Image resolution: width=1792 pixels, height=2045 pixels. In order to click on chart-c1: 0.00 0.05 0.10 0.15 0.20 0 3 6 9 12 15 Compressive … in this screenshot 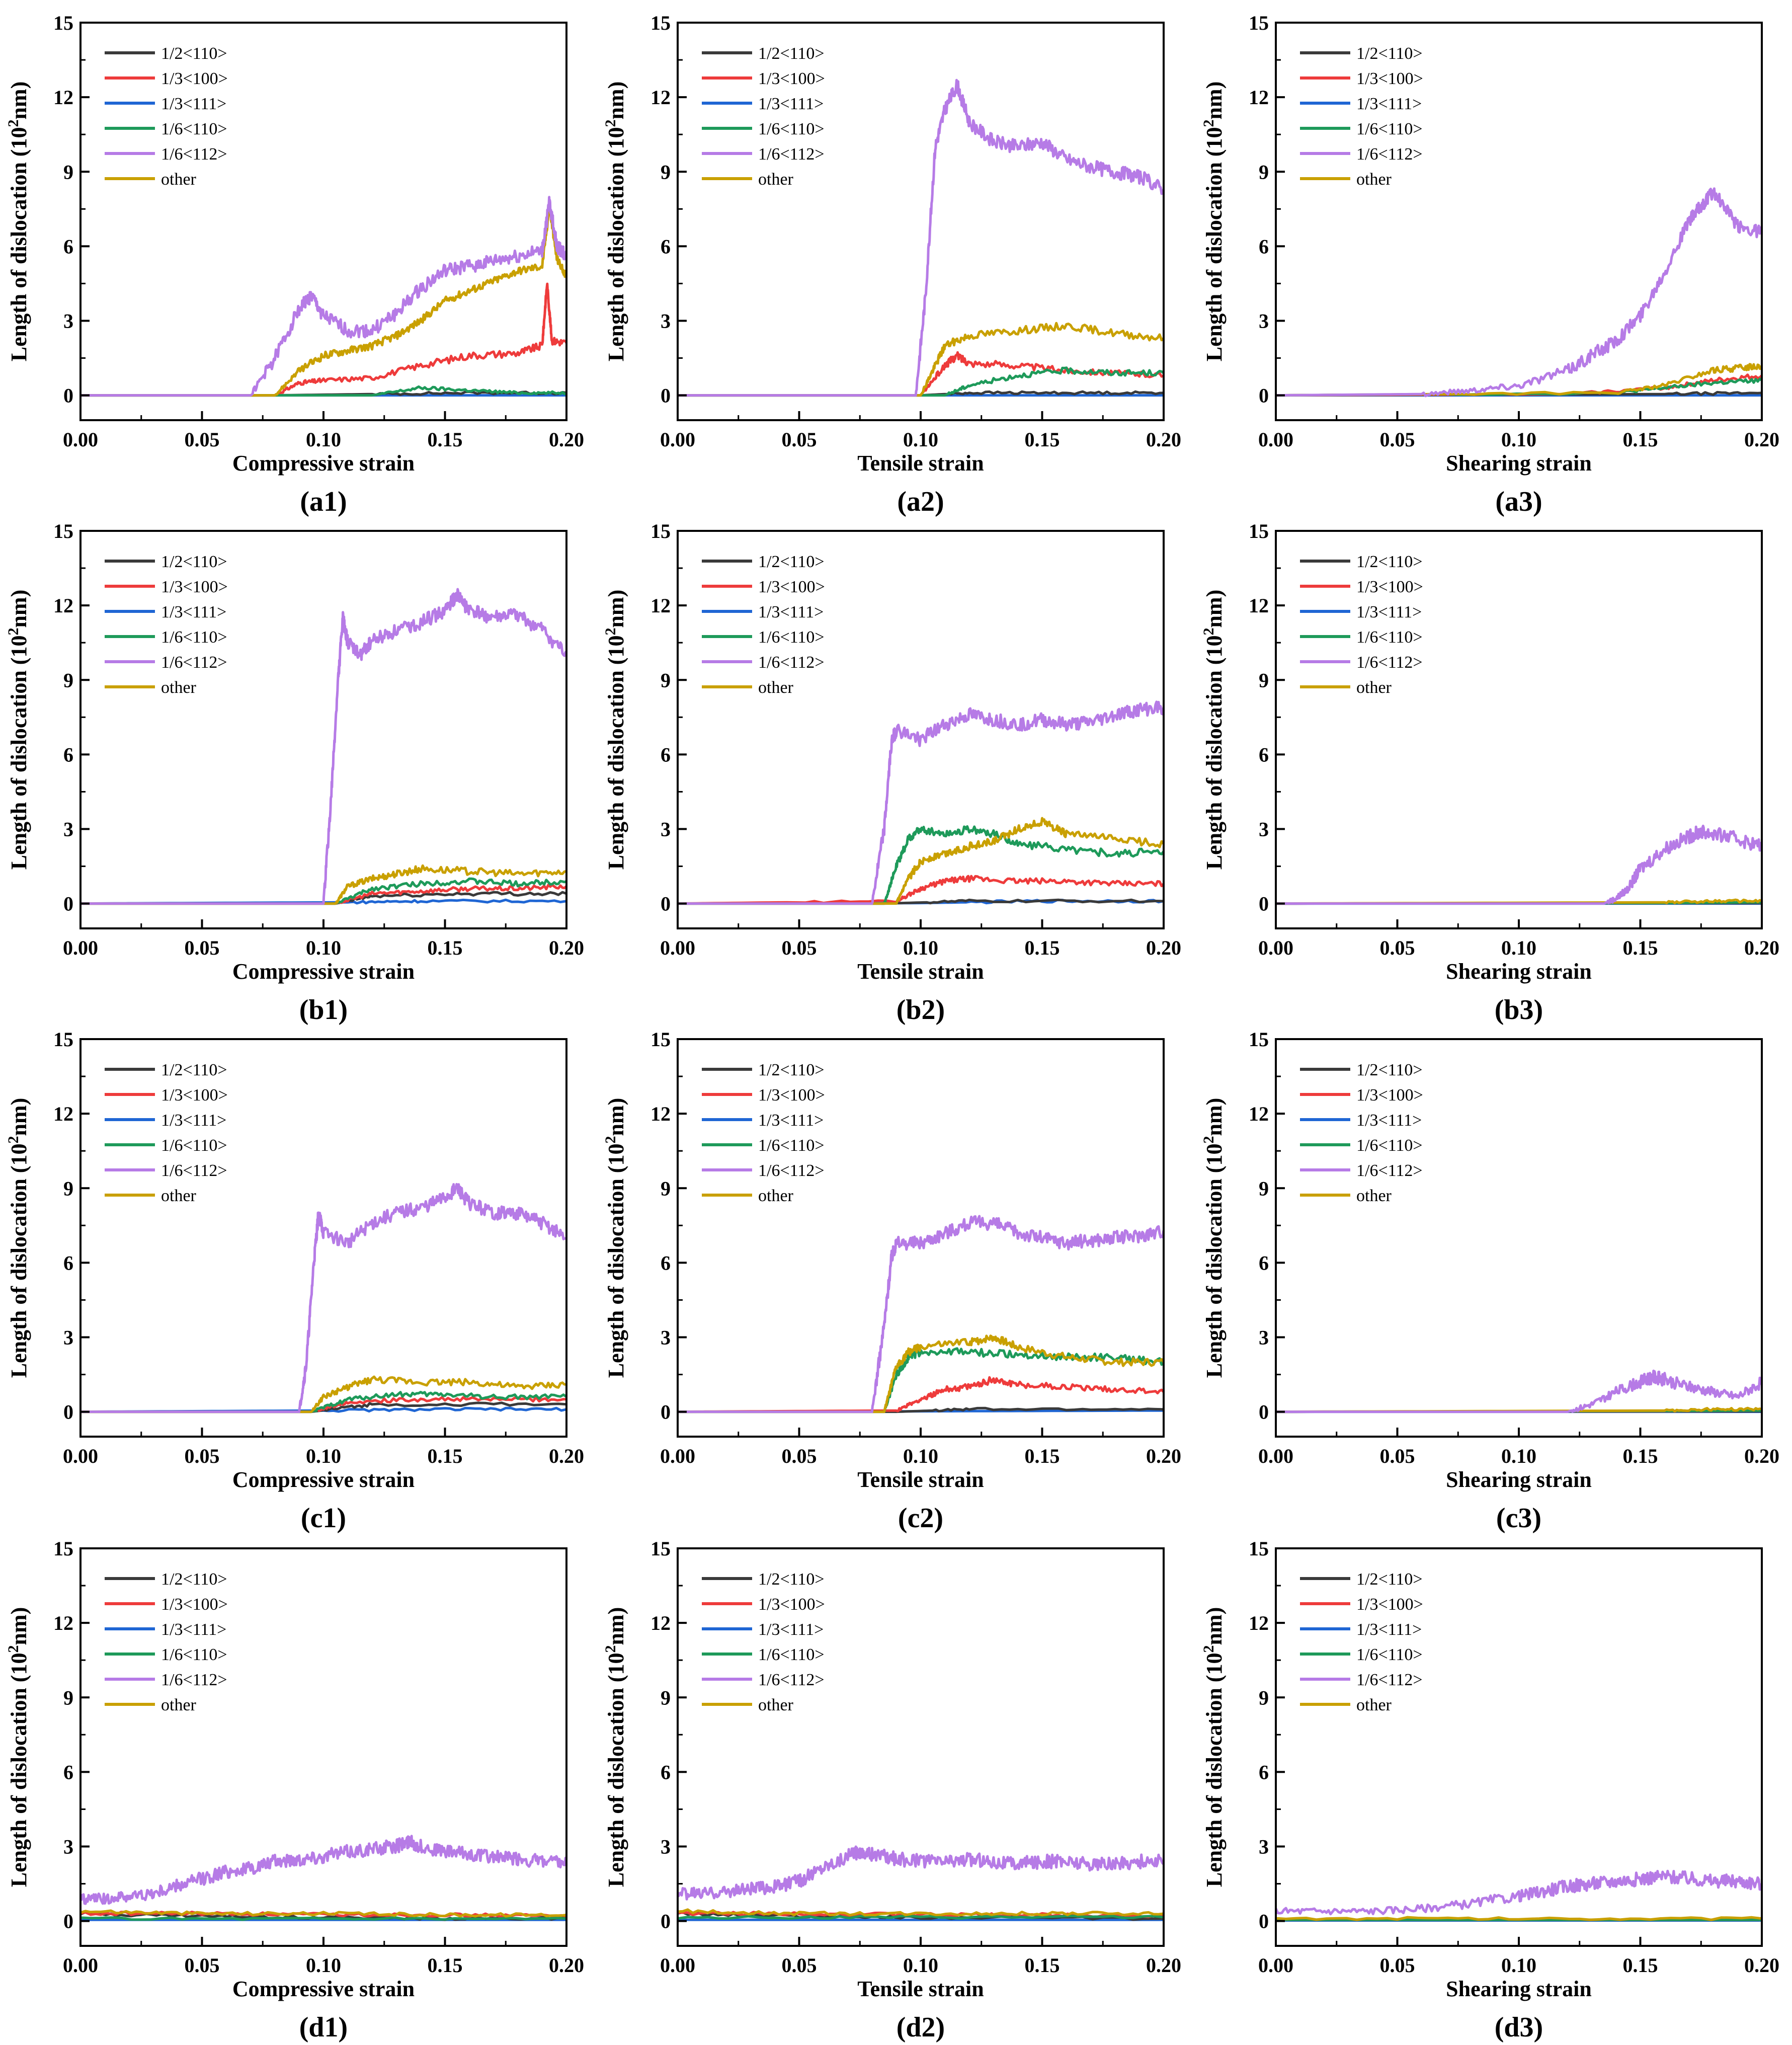, I will do `click(294, 1281)`.